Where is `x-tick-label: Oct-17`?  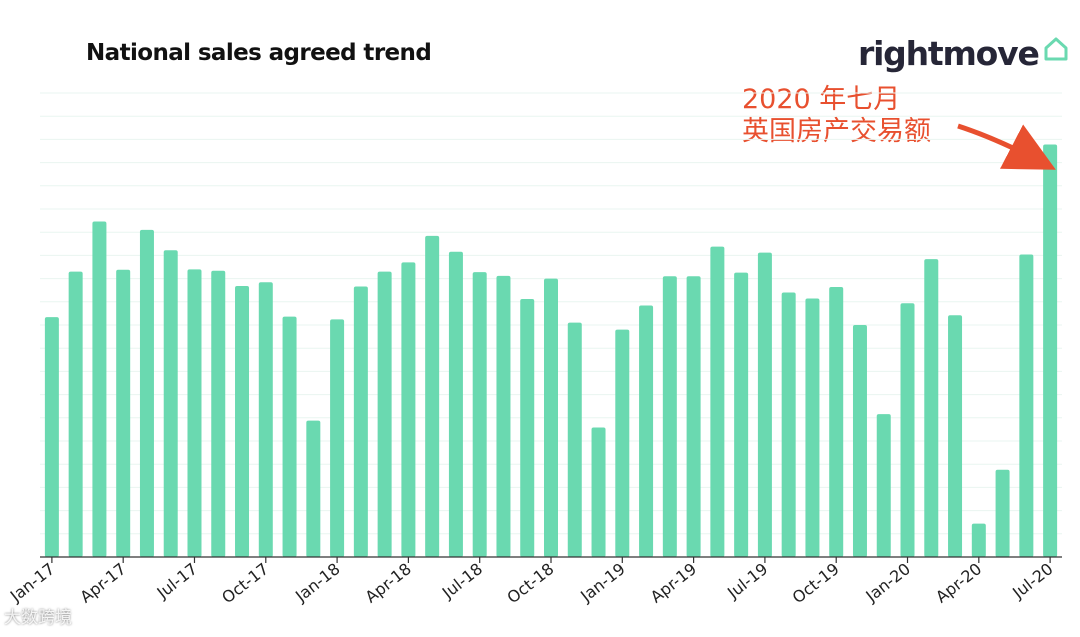
x-tick-label: Oct-17 is located at coordinates (245, 583).